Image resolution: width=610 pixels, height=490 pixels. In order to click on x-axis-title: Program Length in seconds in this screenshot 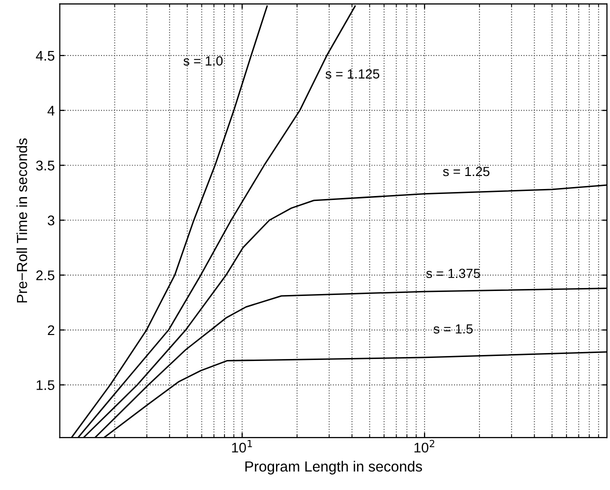, I will do `click(333, 467)`.